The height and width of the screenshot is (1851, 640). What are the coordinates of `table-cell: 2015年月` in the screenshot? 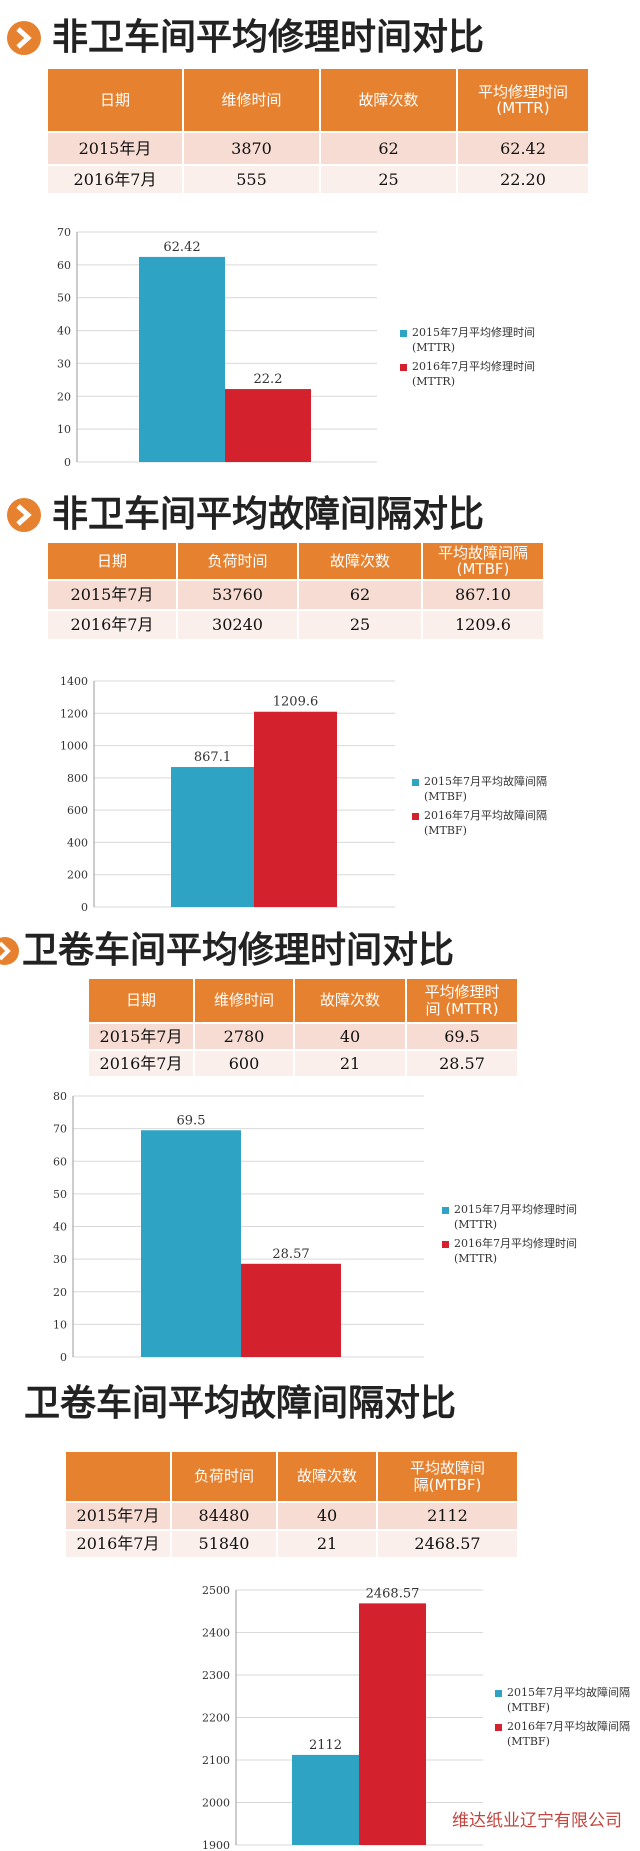 It's located at (115, 148).